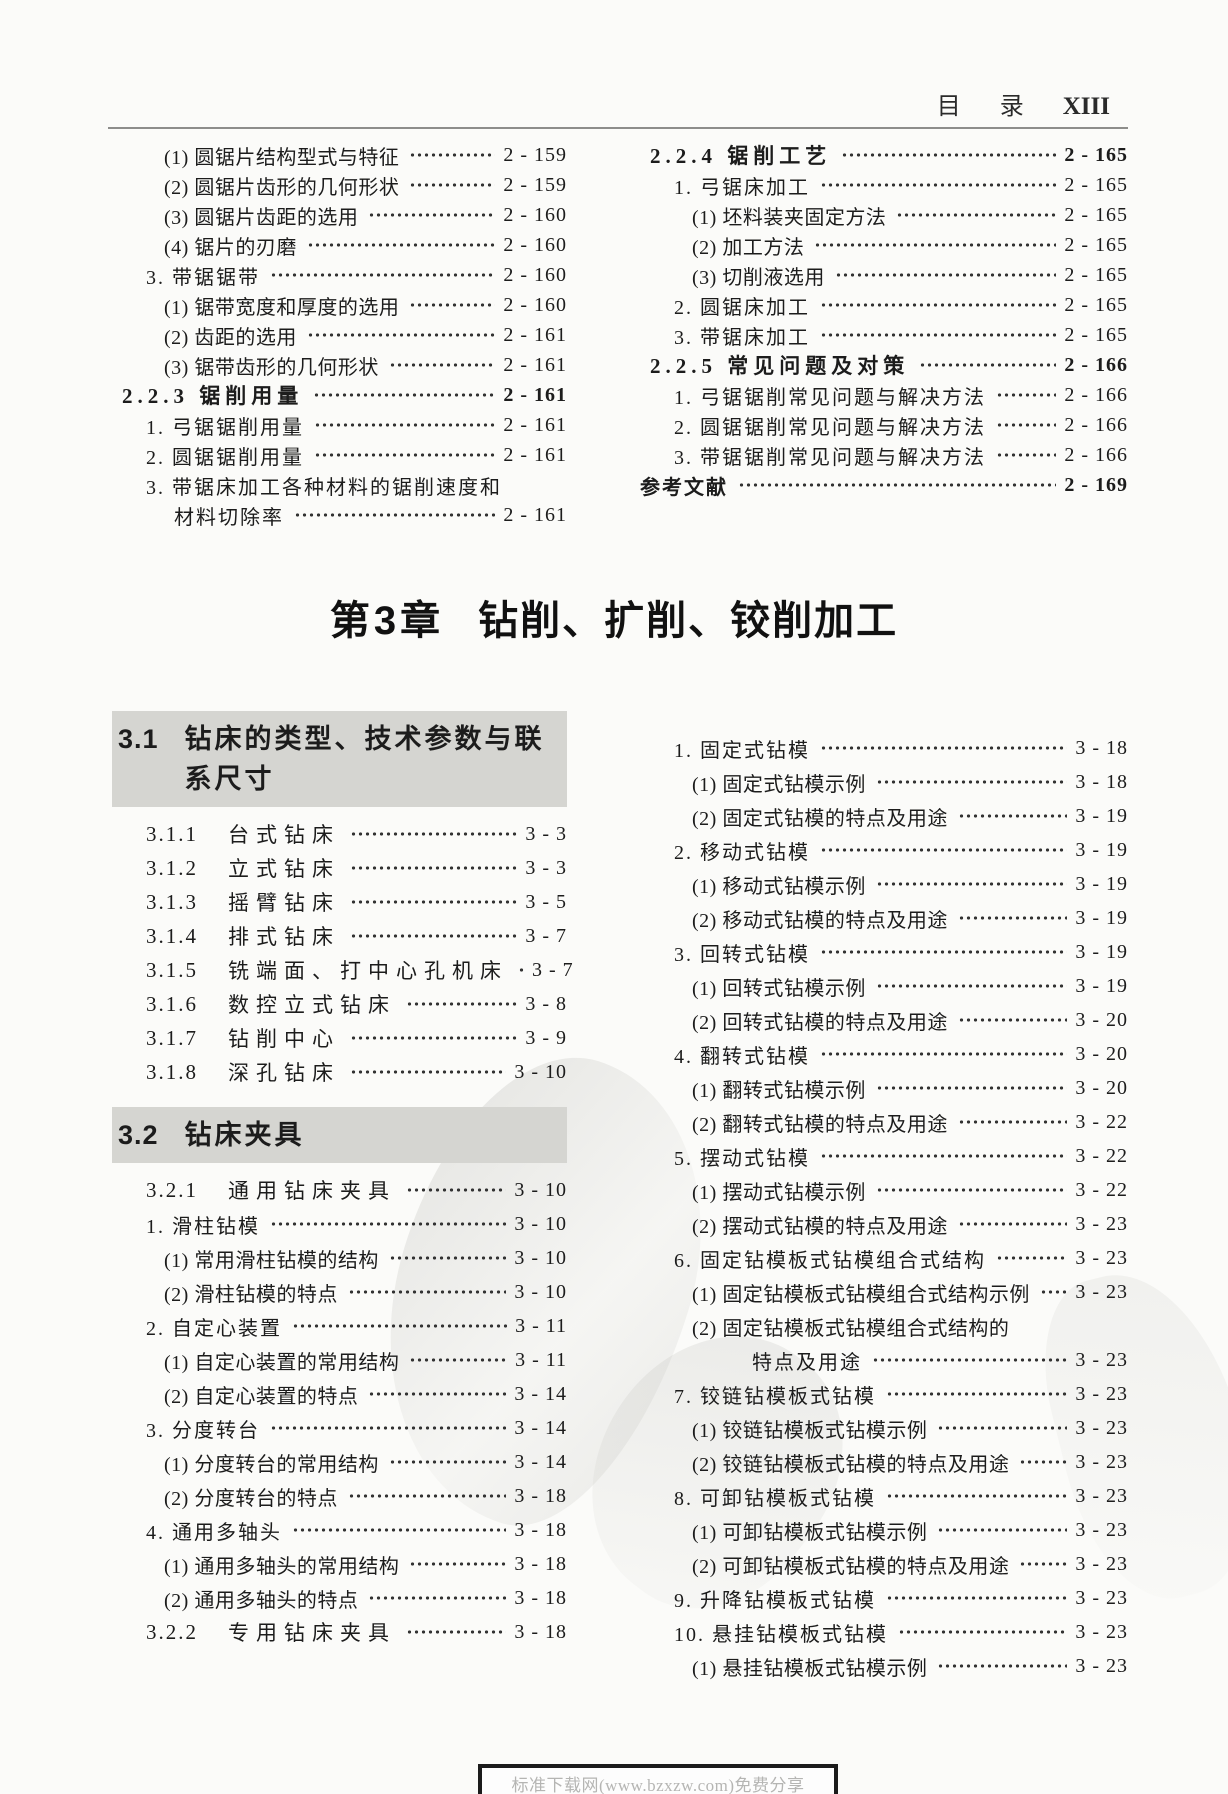  What do you see at coordinates (546, 1037) in the screenshot?
I see `page-number: 3 - 9` at bounding box center [546, 1037].